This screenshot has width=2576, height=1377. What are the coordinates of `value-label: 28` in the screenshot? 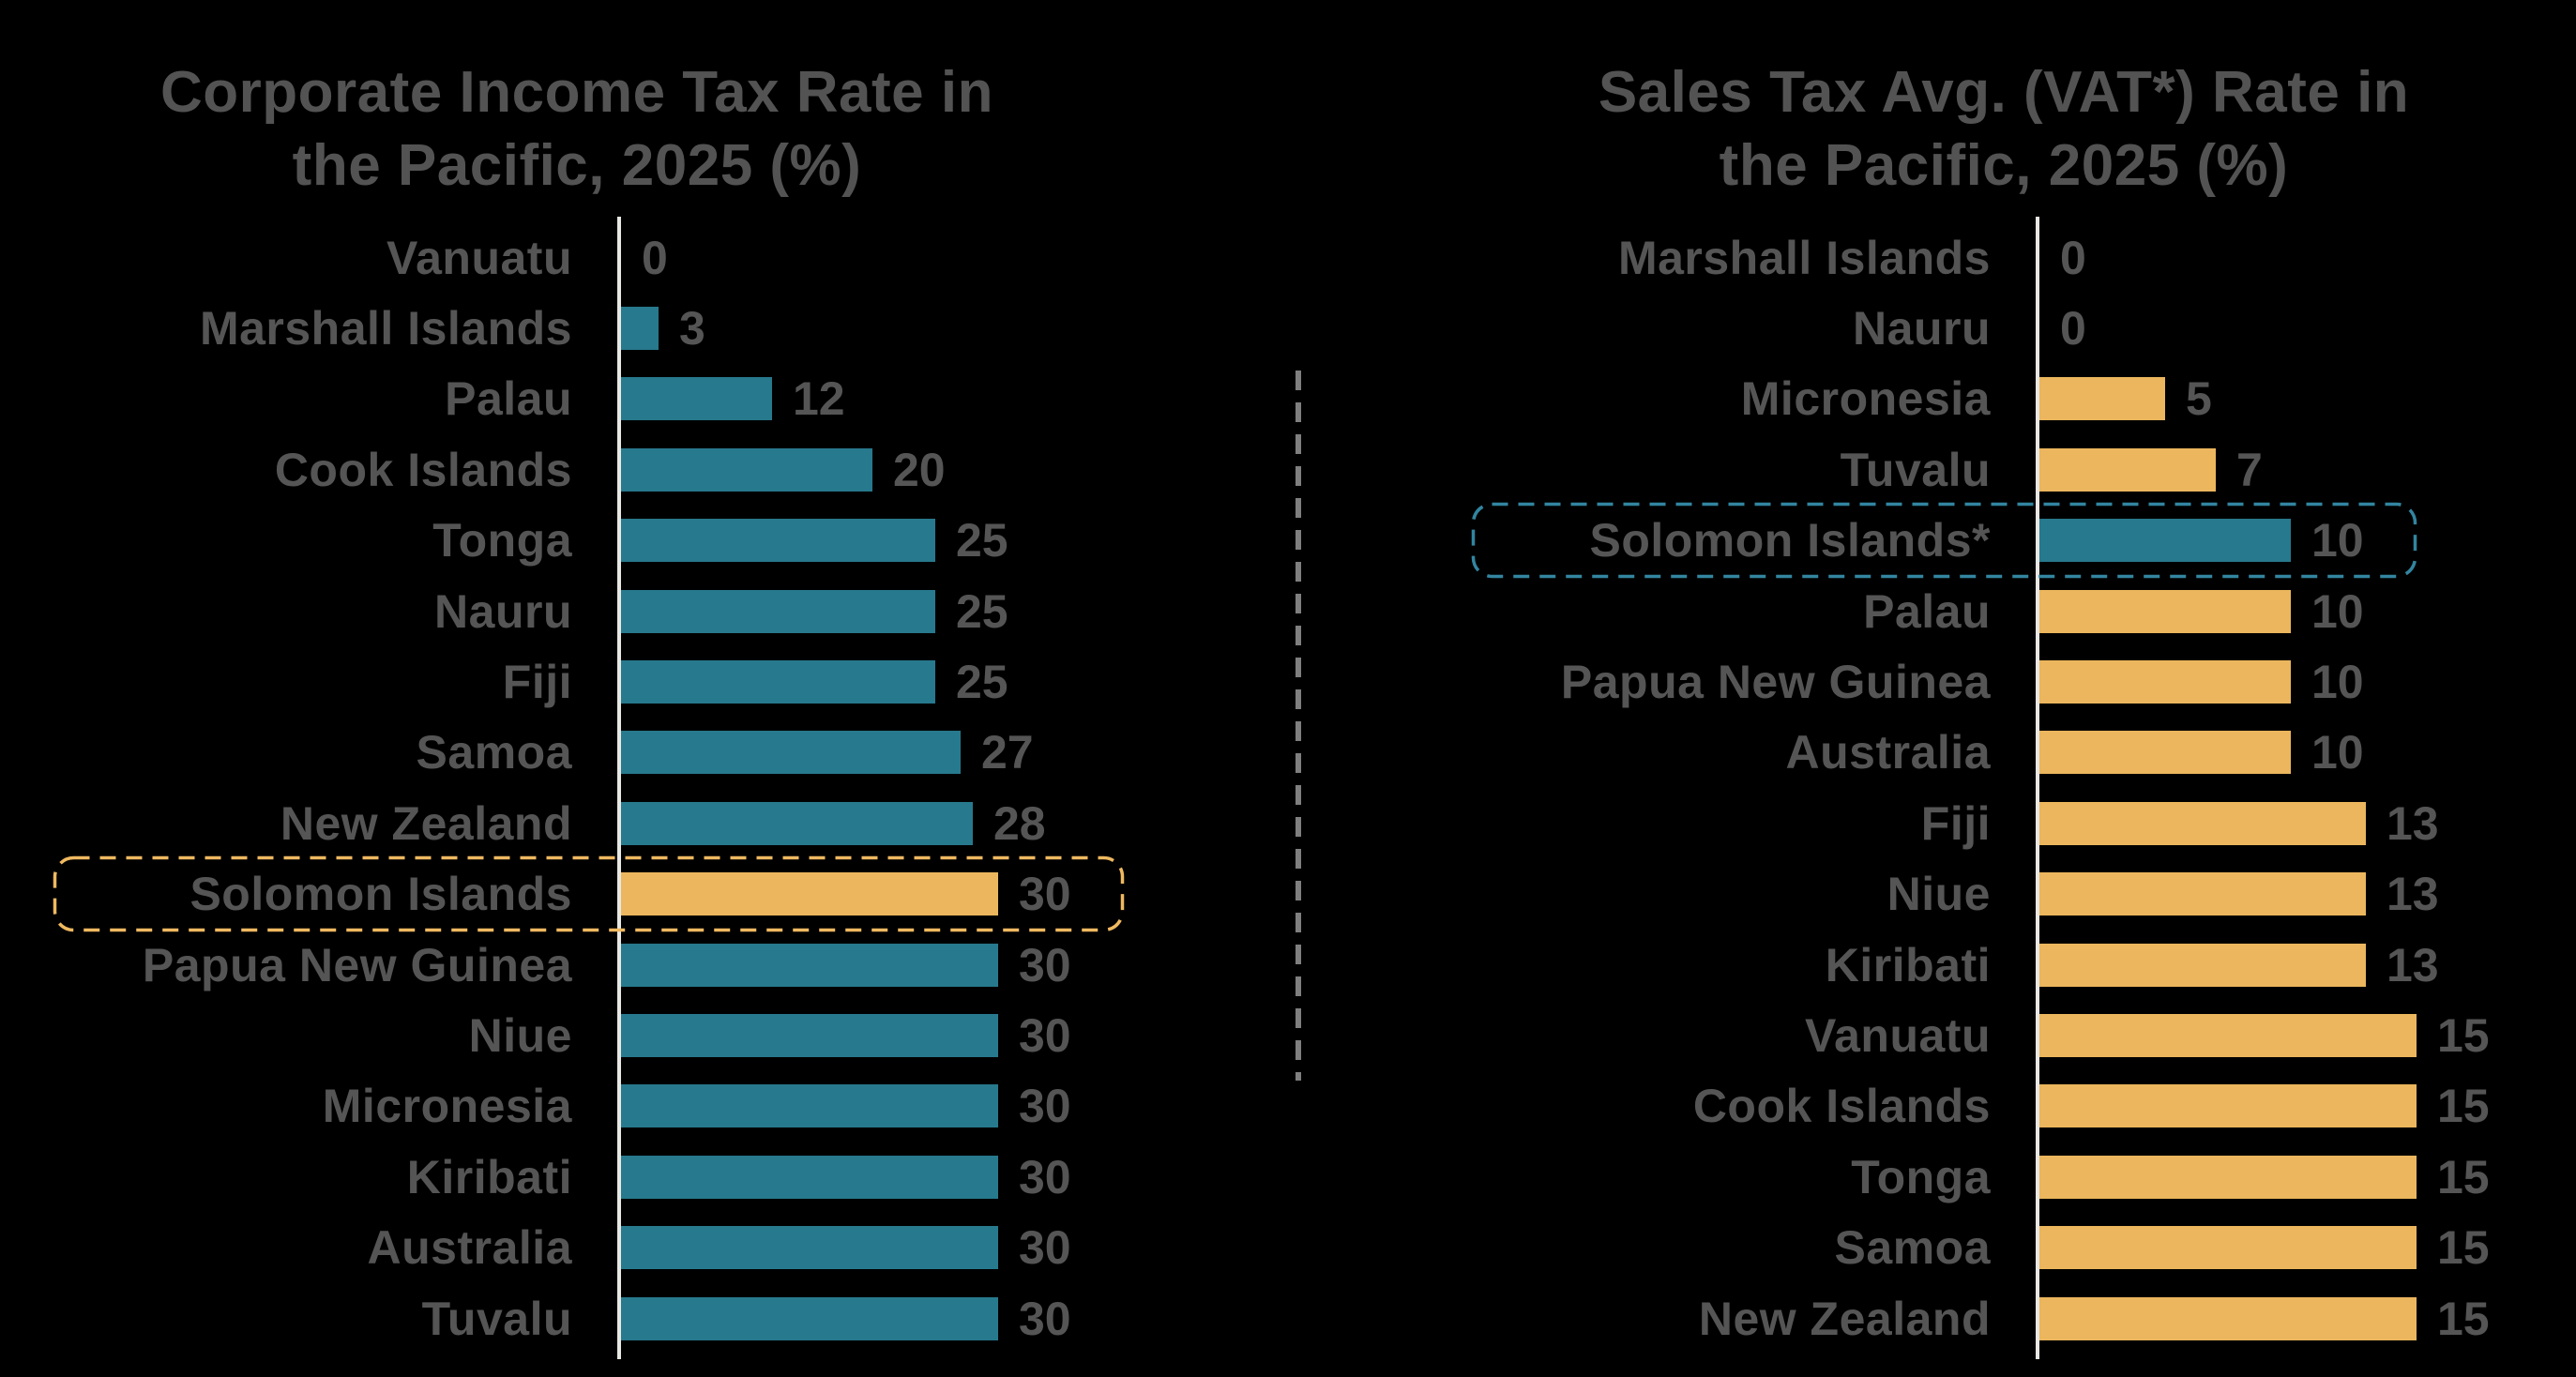 It's located at (1019, 823).